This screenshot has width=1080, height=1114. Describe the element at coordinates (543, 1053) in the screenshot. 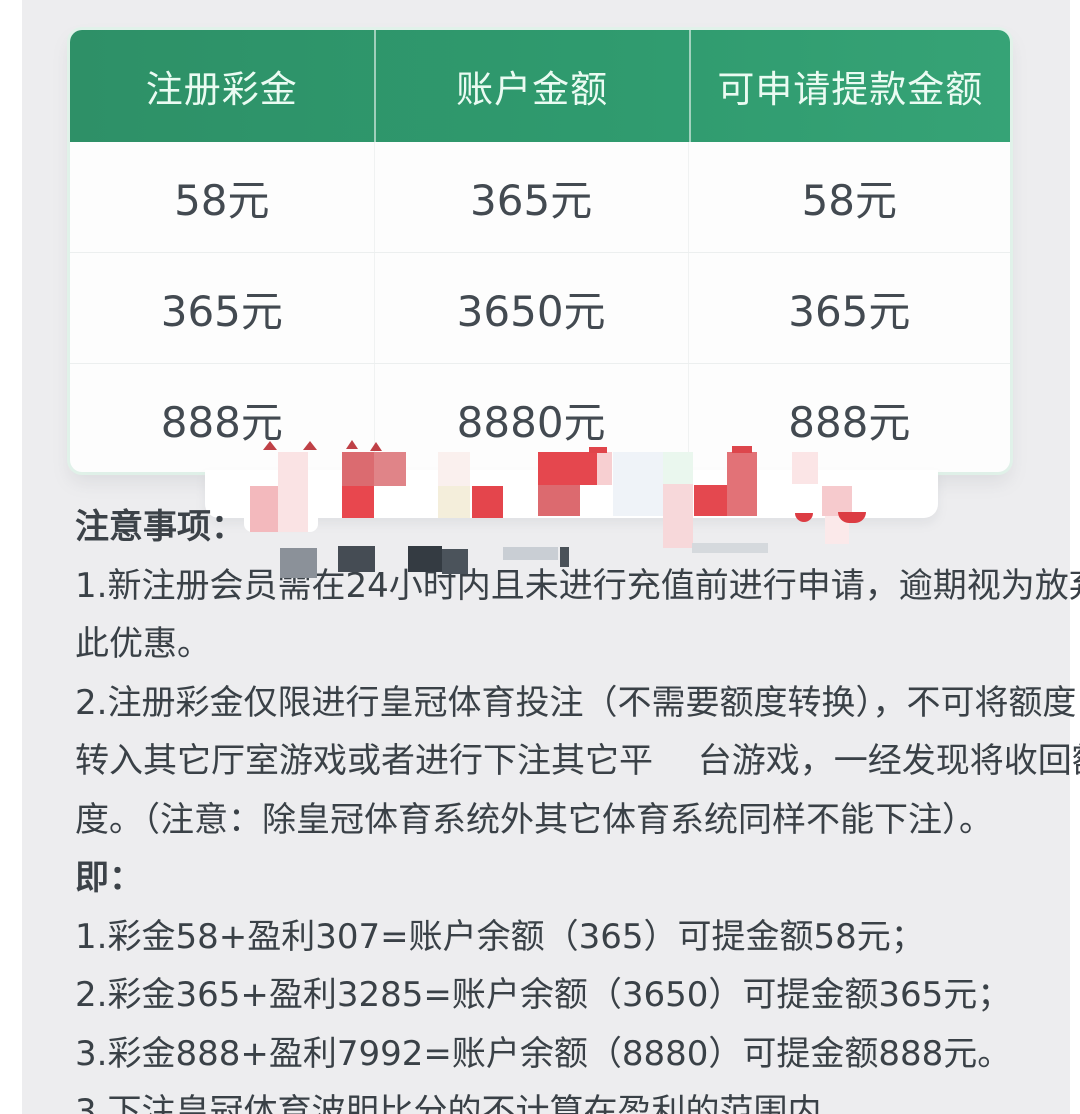

I see `example-line-3: 3.彩金888+盈利7992=账户余额（8880）可提金额888元。` at that location.